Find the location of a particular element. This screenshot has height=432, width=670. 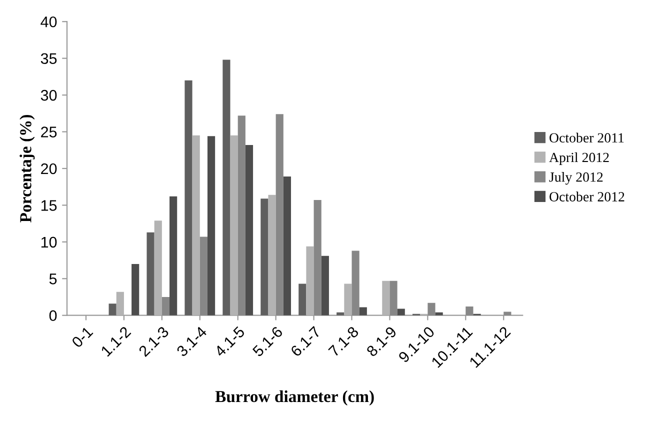

y-tick-label: 30 is located at coordinates (48, 95).